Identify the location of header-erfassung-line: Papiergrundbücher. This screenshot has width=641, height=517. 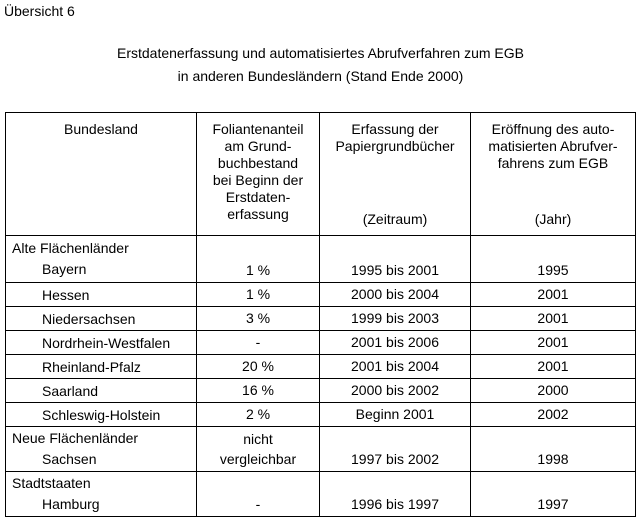
(395, 146).